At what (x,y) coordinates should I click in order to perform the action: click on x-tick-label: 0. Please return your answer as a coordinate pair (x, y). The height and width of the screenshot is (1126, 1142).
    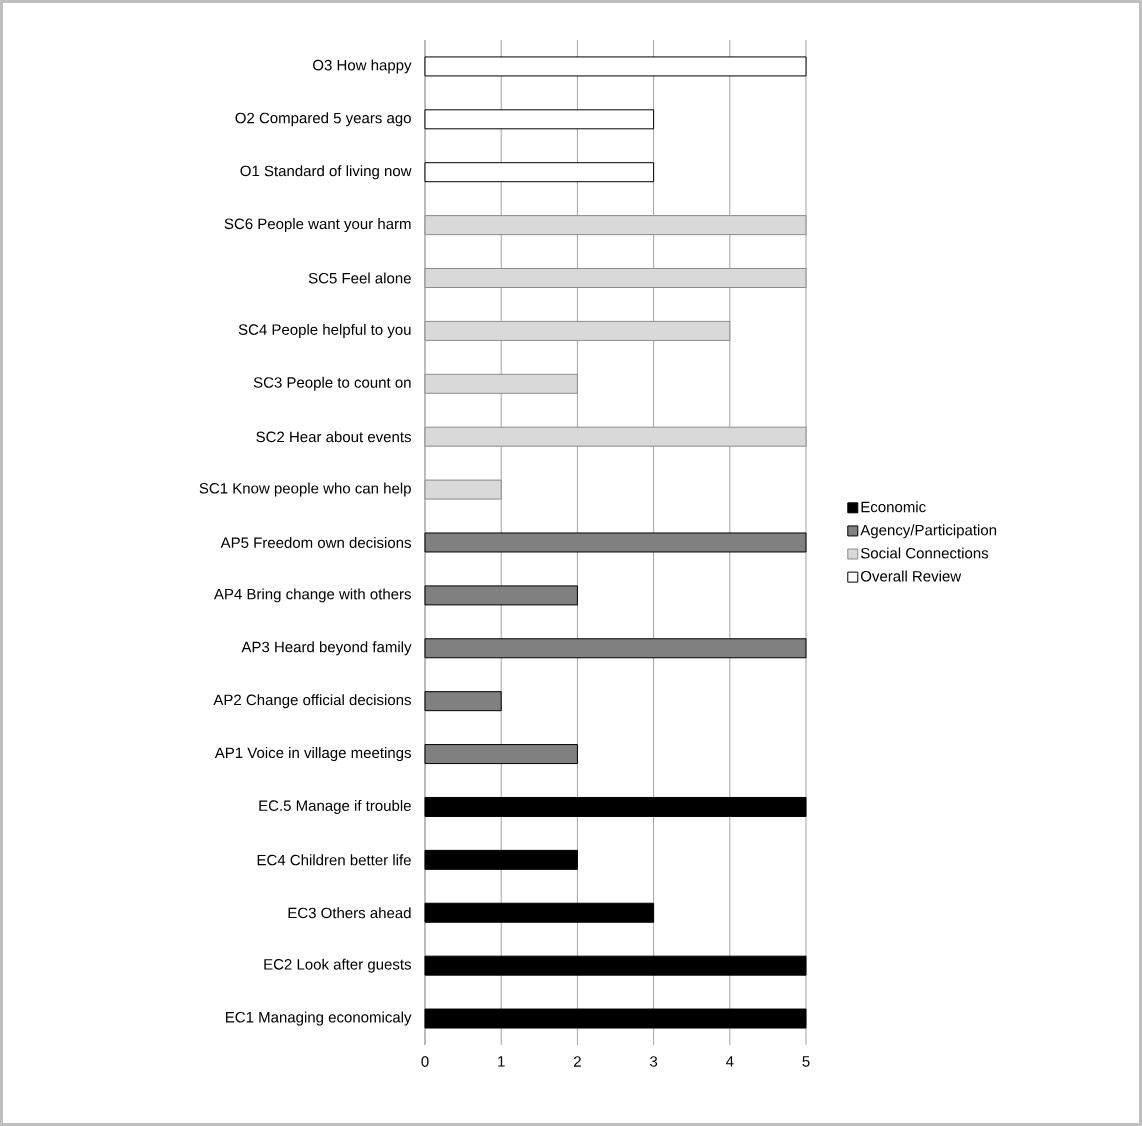
    Looking at the image, I should click on (425, 1061).